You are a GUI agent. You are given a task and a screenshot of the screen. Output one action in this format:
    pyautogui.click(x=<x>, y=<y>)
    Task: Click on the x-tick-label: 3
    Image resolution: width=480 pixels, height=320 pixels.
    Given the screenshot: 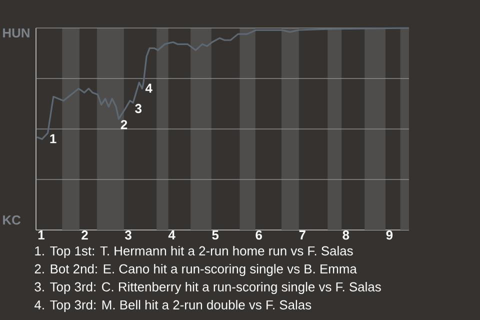 What is the action you would take?
    pyautogui.click(x=128, y=235)
    